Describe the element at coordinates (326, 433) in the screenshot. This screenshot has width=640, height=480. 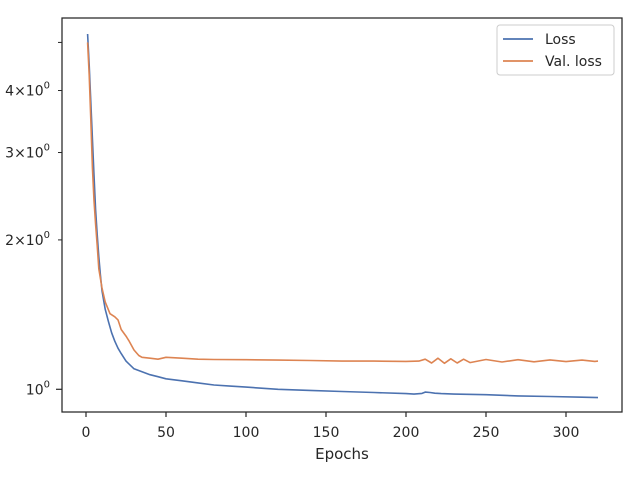
I see `x-tick-label: 150` at that location.